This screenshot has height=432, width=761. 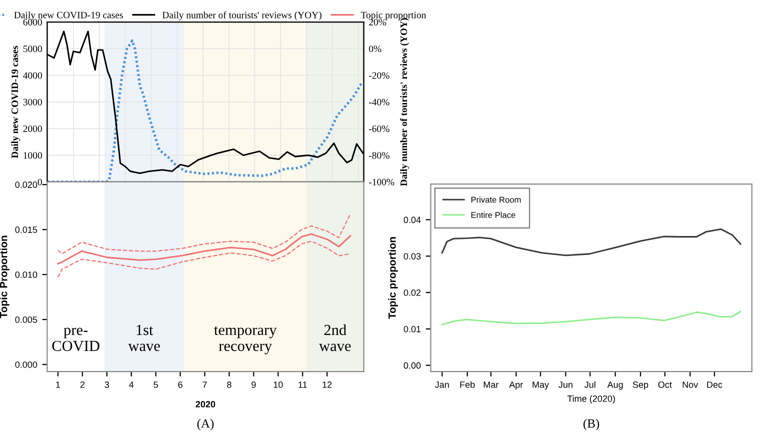 I want to click on y2-tick-label: 0%, so click(x=375, y=49).